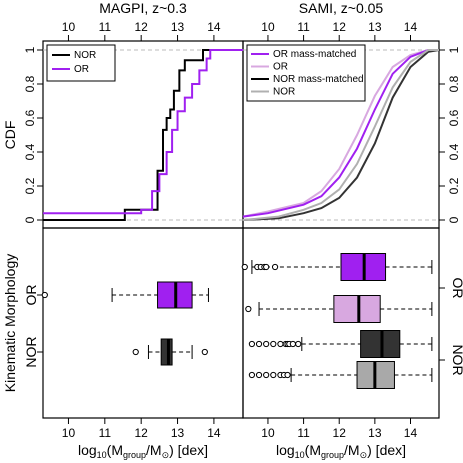 The height and width of the screenshot is (463, 463). Describe the element at coordinates (284, 92) in the screenshot. I see `sami-legend-label: NOR` at that location.